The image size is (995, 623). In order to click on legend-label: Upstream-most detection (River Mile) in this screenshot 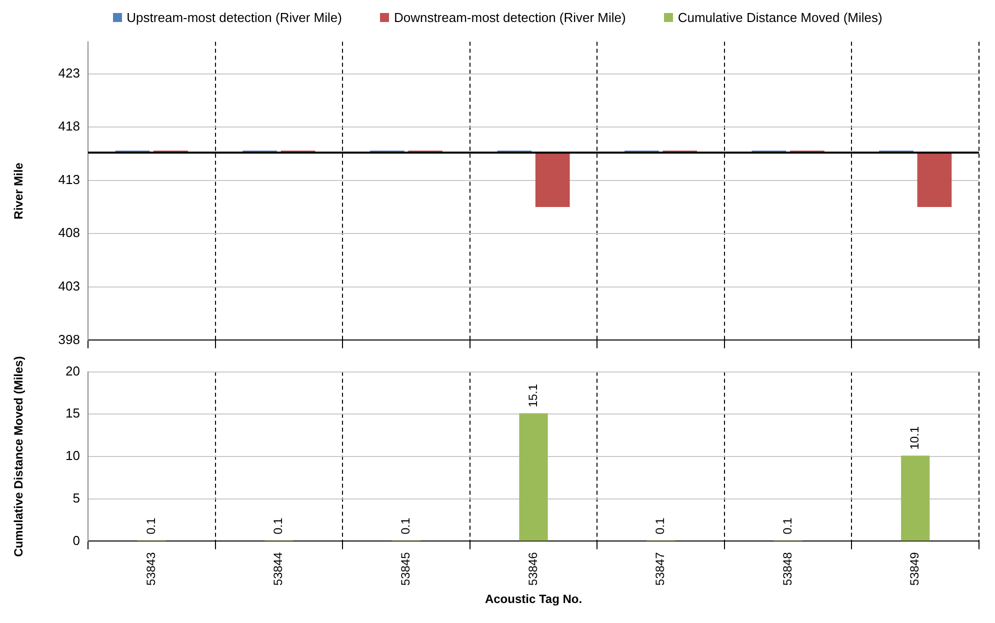, I will do `click(234, 17)`.